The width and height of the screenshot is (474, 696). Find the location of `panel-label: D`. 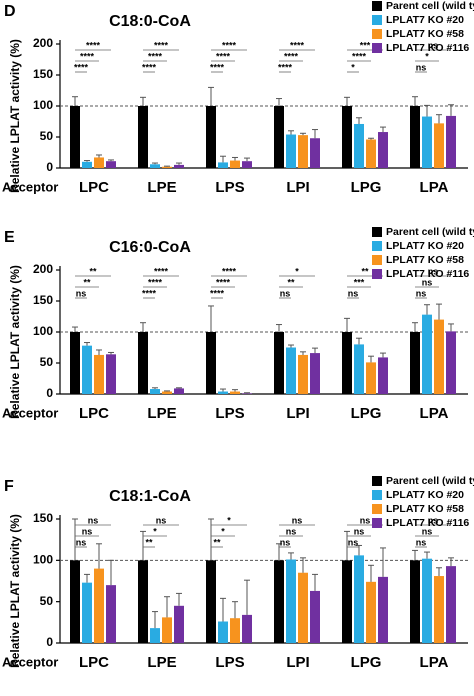

panel-label: D is located at coordinates (10, 11).